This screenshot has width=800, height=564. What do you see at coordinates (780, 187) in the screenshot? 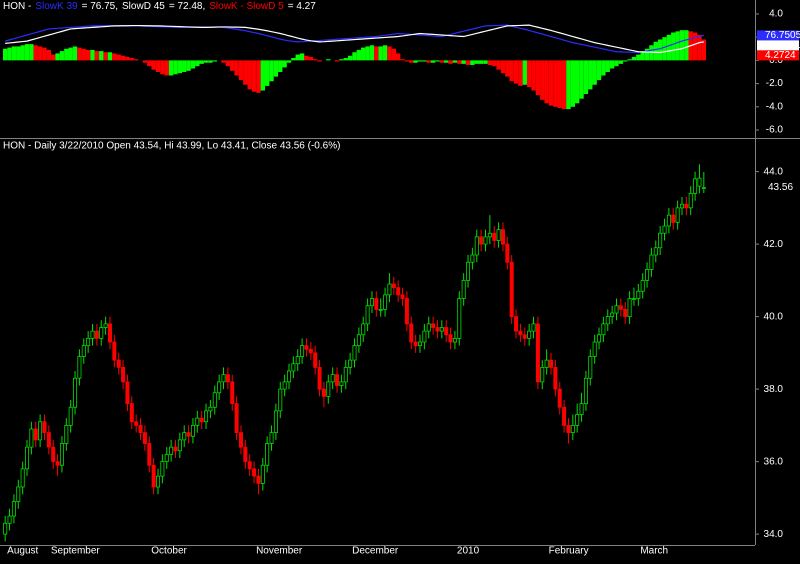
I see `last-price-label: 43.56` at bounding box center [780, 187].